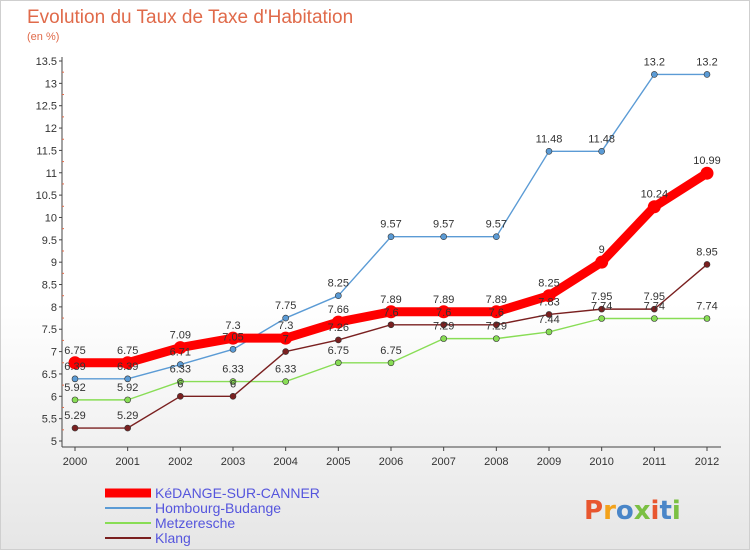  I want to click on x-tick-label: 2007, so click(443, 462).